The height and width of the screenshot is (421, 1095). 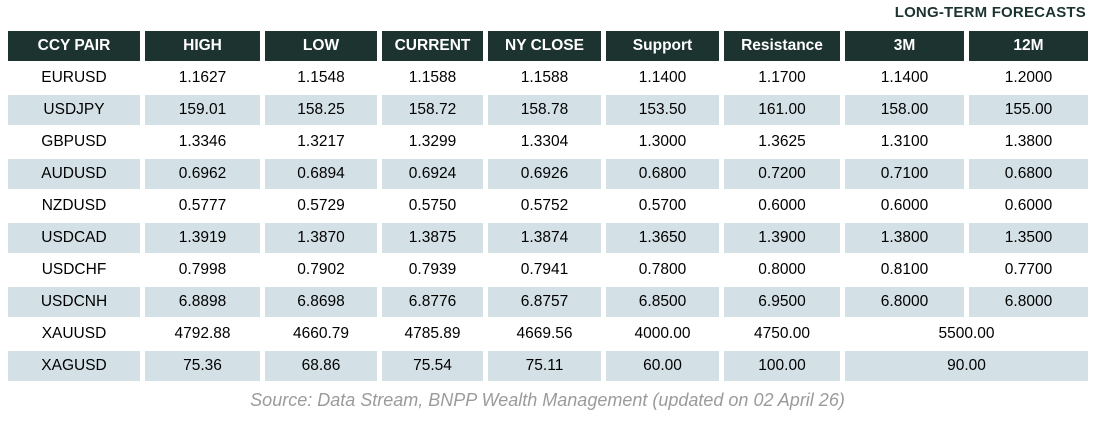 What do you see at coordinates (202, 46) in the screenshot?
I see `column-header-high: HIGH` at bounding box center [202, 46].